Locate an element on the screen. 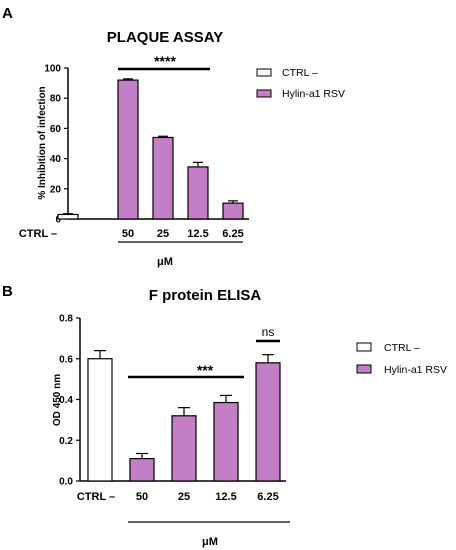 The width and height of the screenshot is (456, 550). panel-a-legend-ctrl: CTRL – is located at coordinates (300, 73).